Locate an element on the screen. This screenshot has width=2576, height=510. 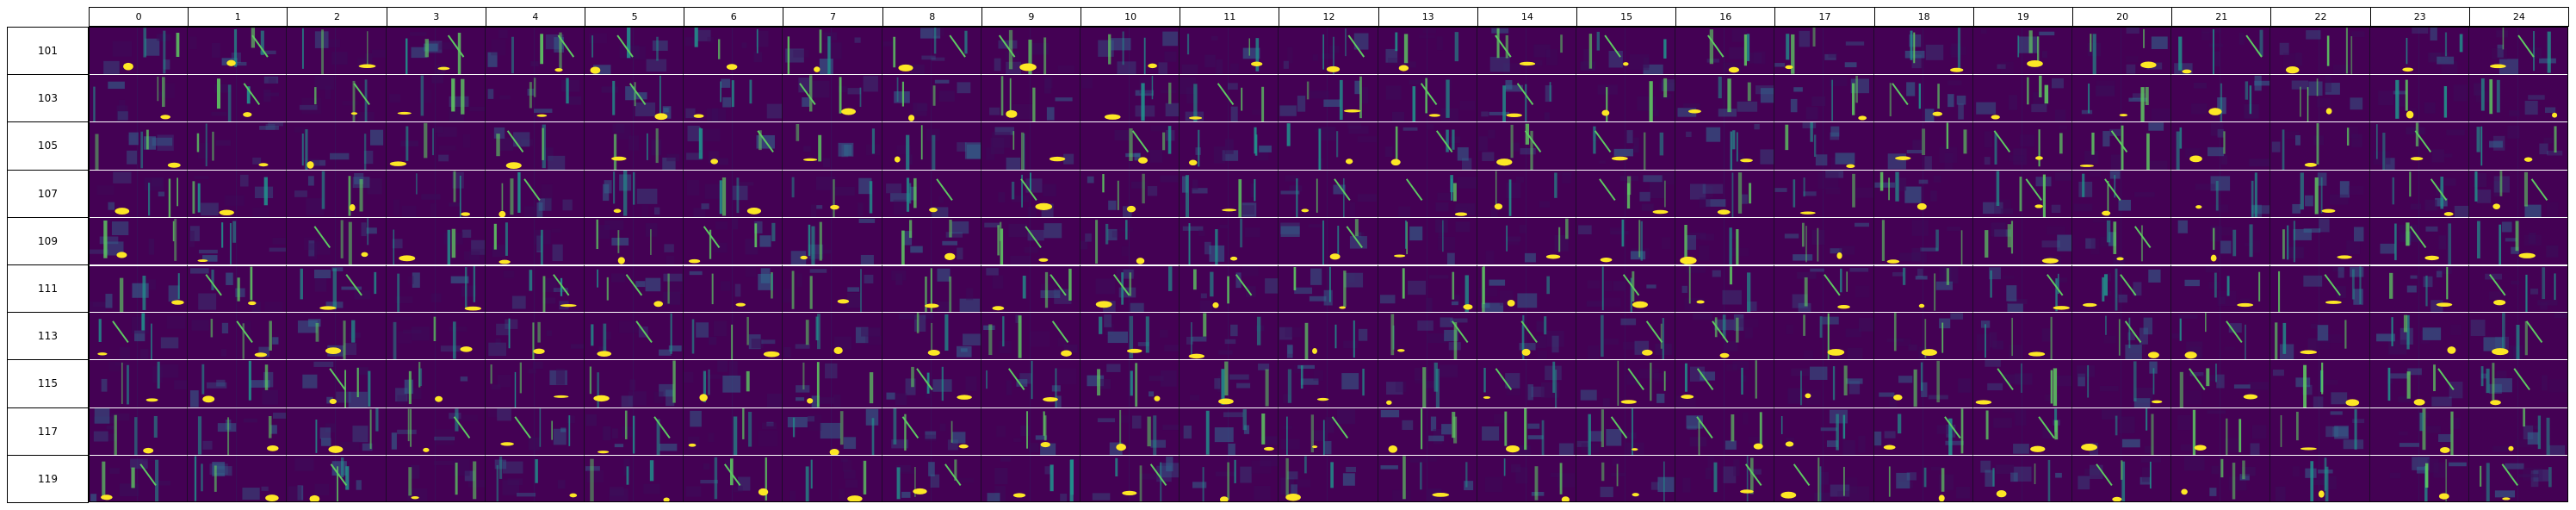
column-header: 22 is located at coordinates (2321, 17).